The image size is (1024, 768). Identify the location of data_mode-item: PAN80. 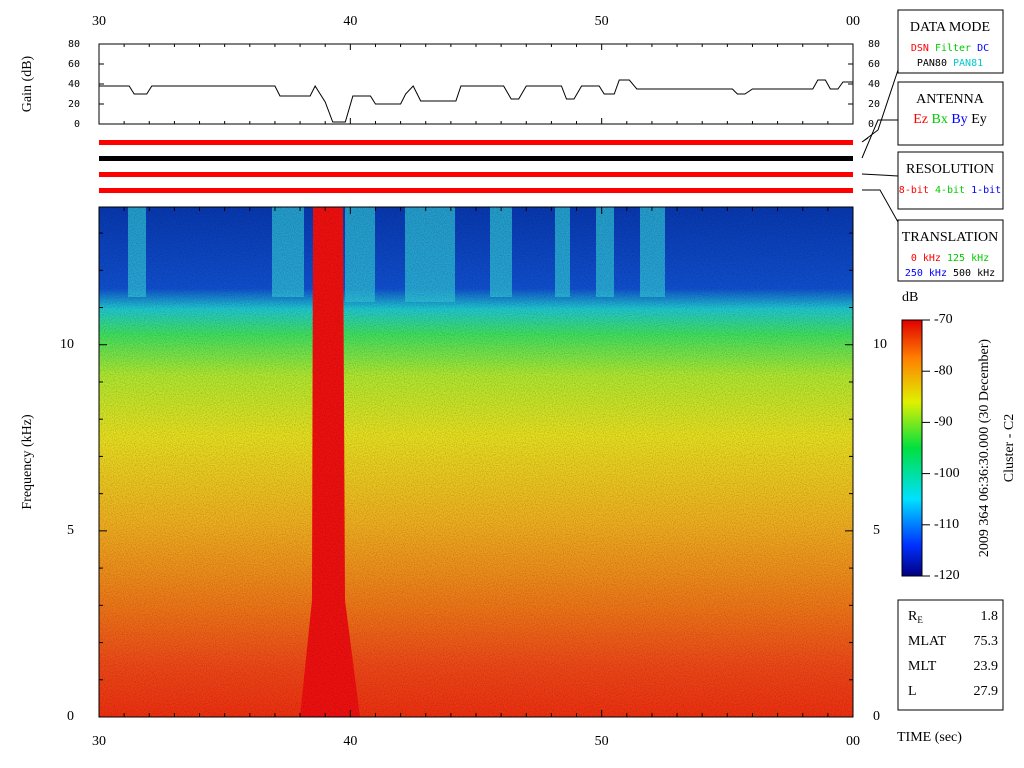
(932, 63).